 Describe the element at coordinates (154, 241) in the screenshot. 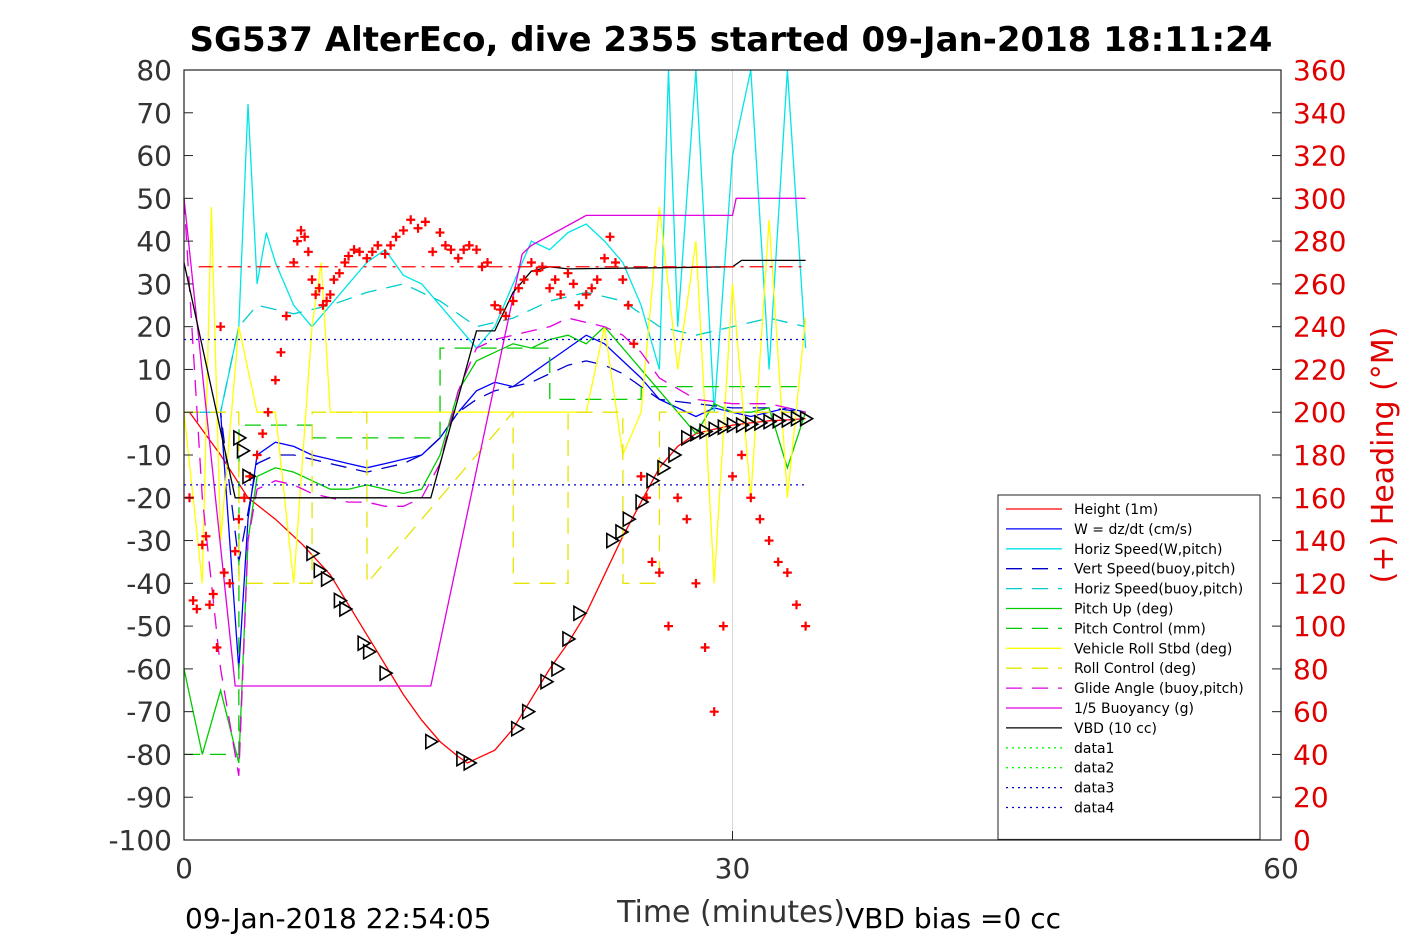

I see `y-tick-label: 40` at that location.